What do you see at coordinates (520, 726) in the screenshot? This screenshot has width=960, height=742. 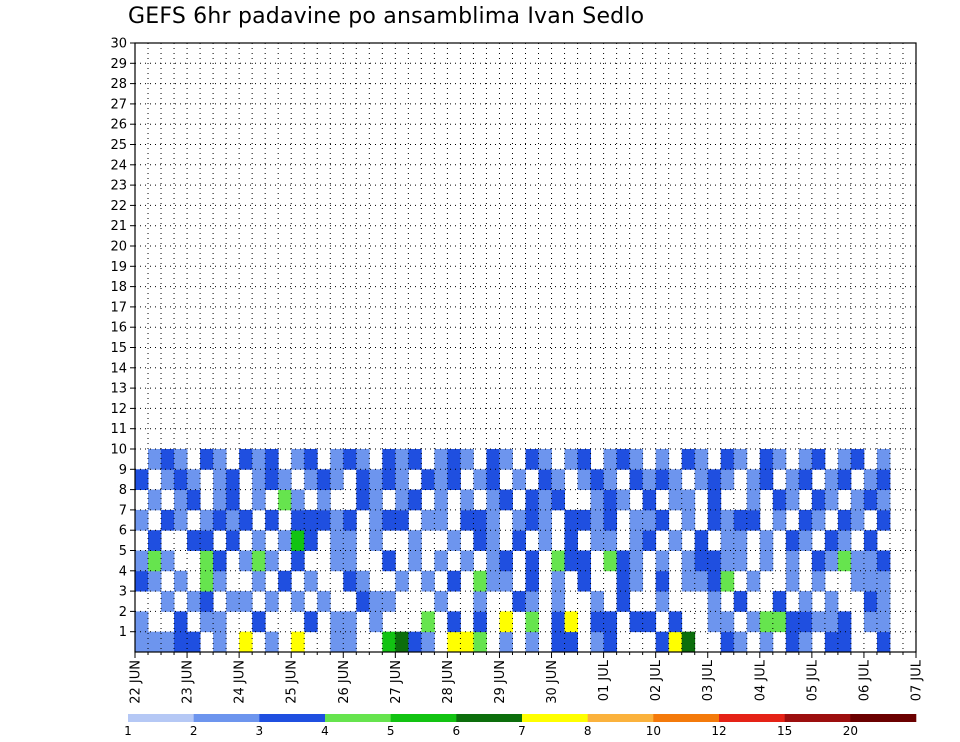 I see `colorbar: 1 2 3 4 5 6 7 8 10 12 15 20` at bounding box center [520, 726].